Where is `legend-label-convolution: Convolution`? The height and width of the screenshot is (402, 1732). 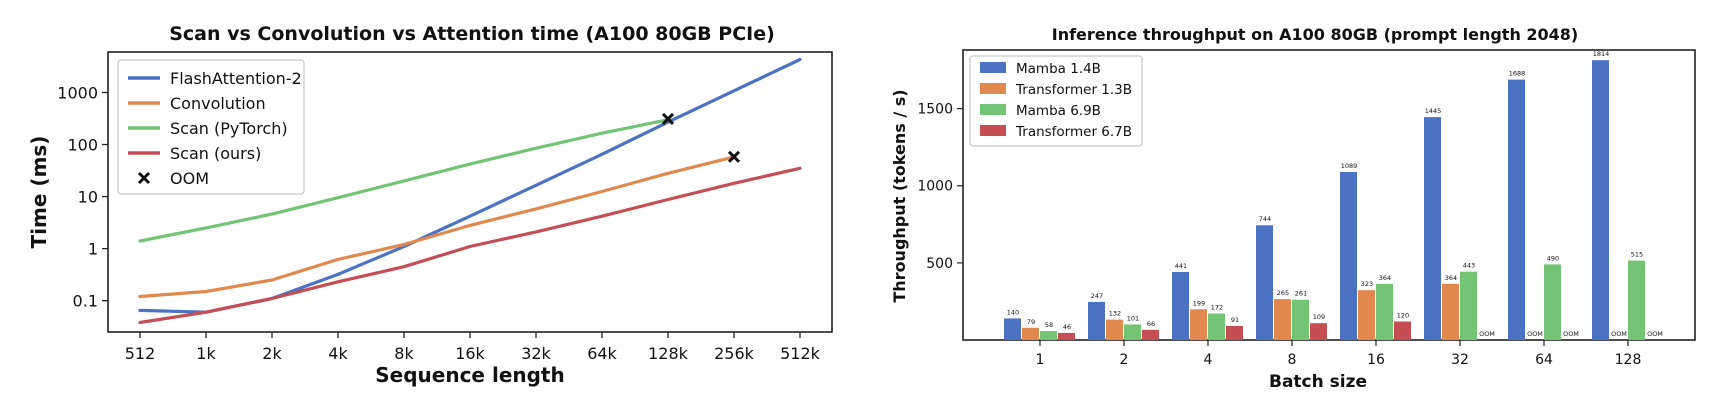 legend-label-convolution: Convolution is located at coordinates (218, 103).